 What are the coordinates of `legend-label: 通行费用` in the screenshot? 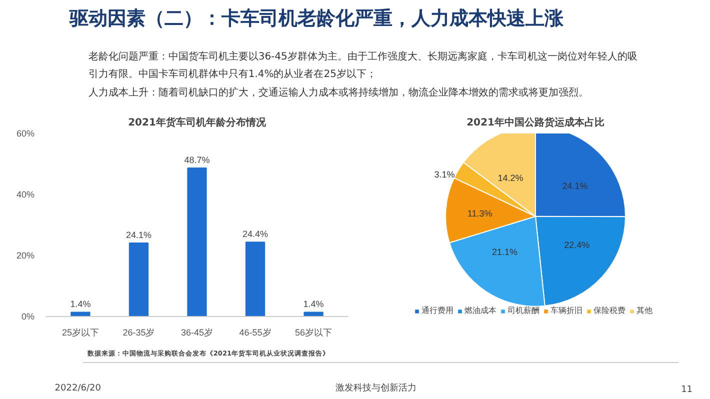 It's located at (438, 310).